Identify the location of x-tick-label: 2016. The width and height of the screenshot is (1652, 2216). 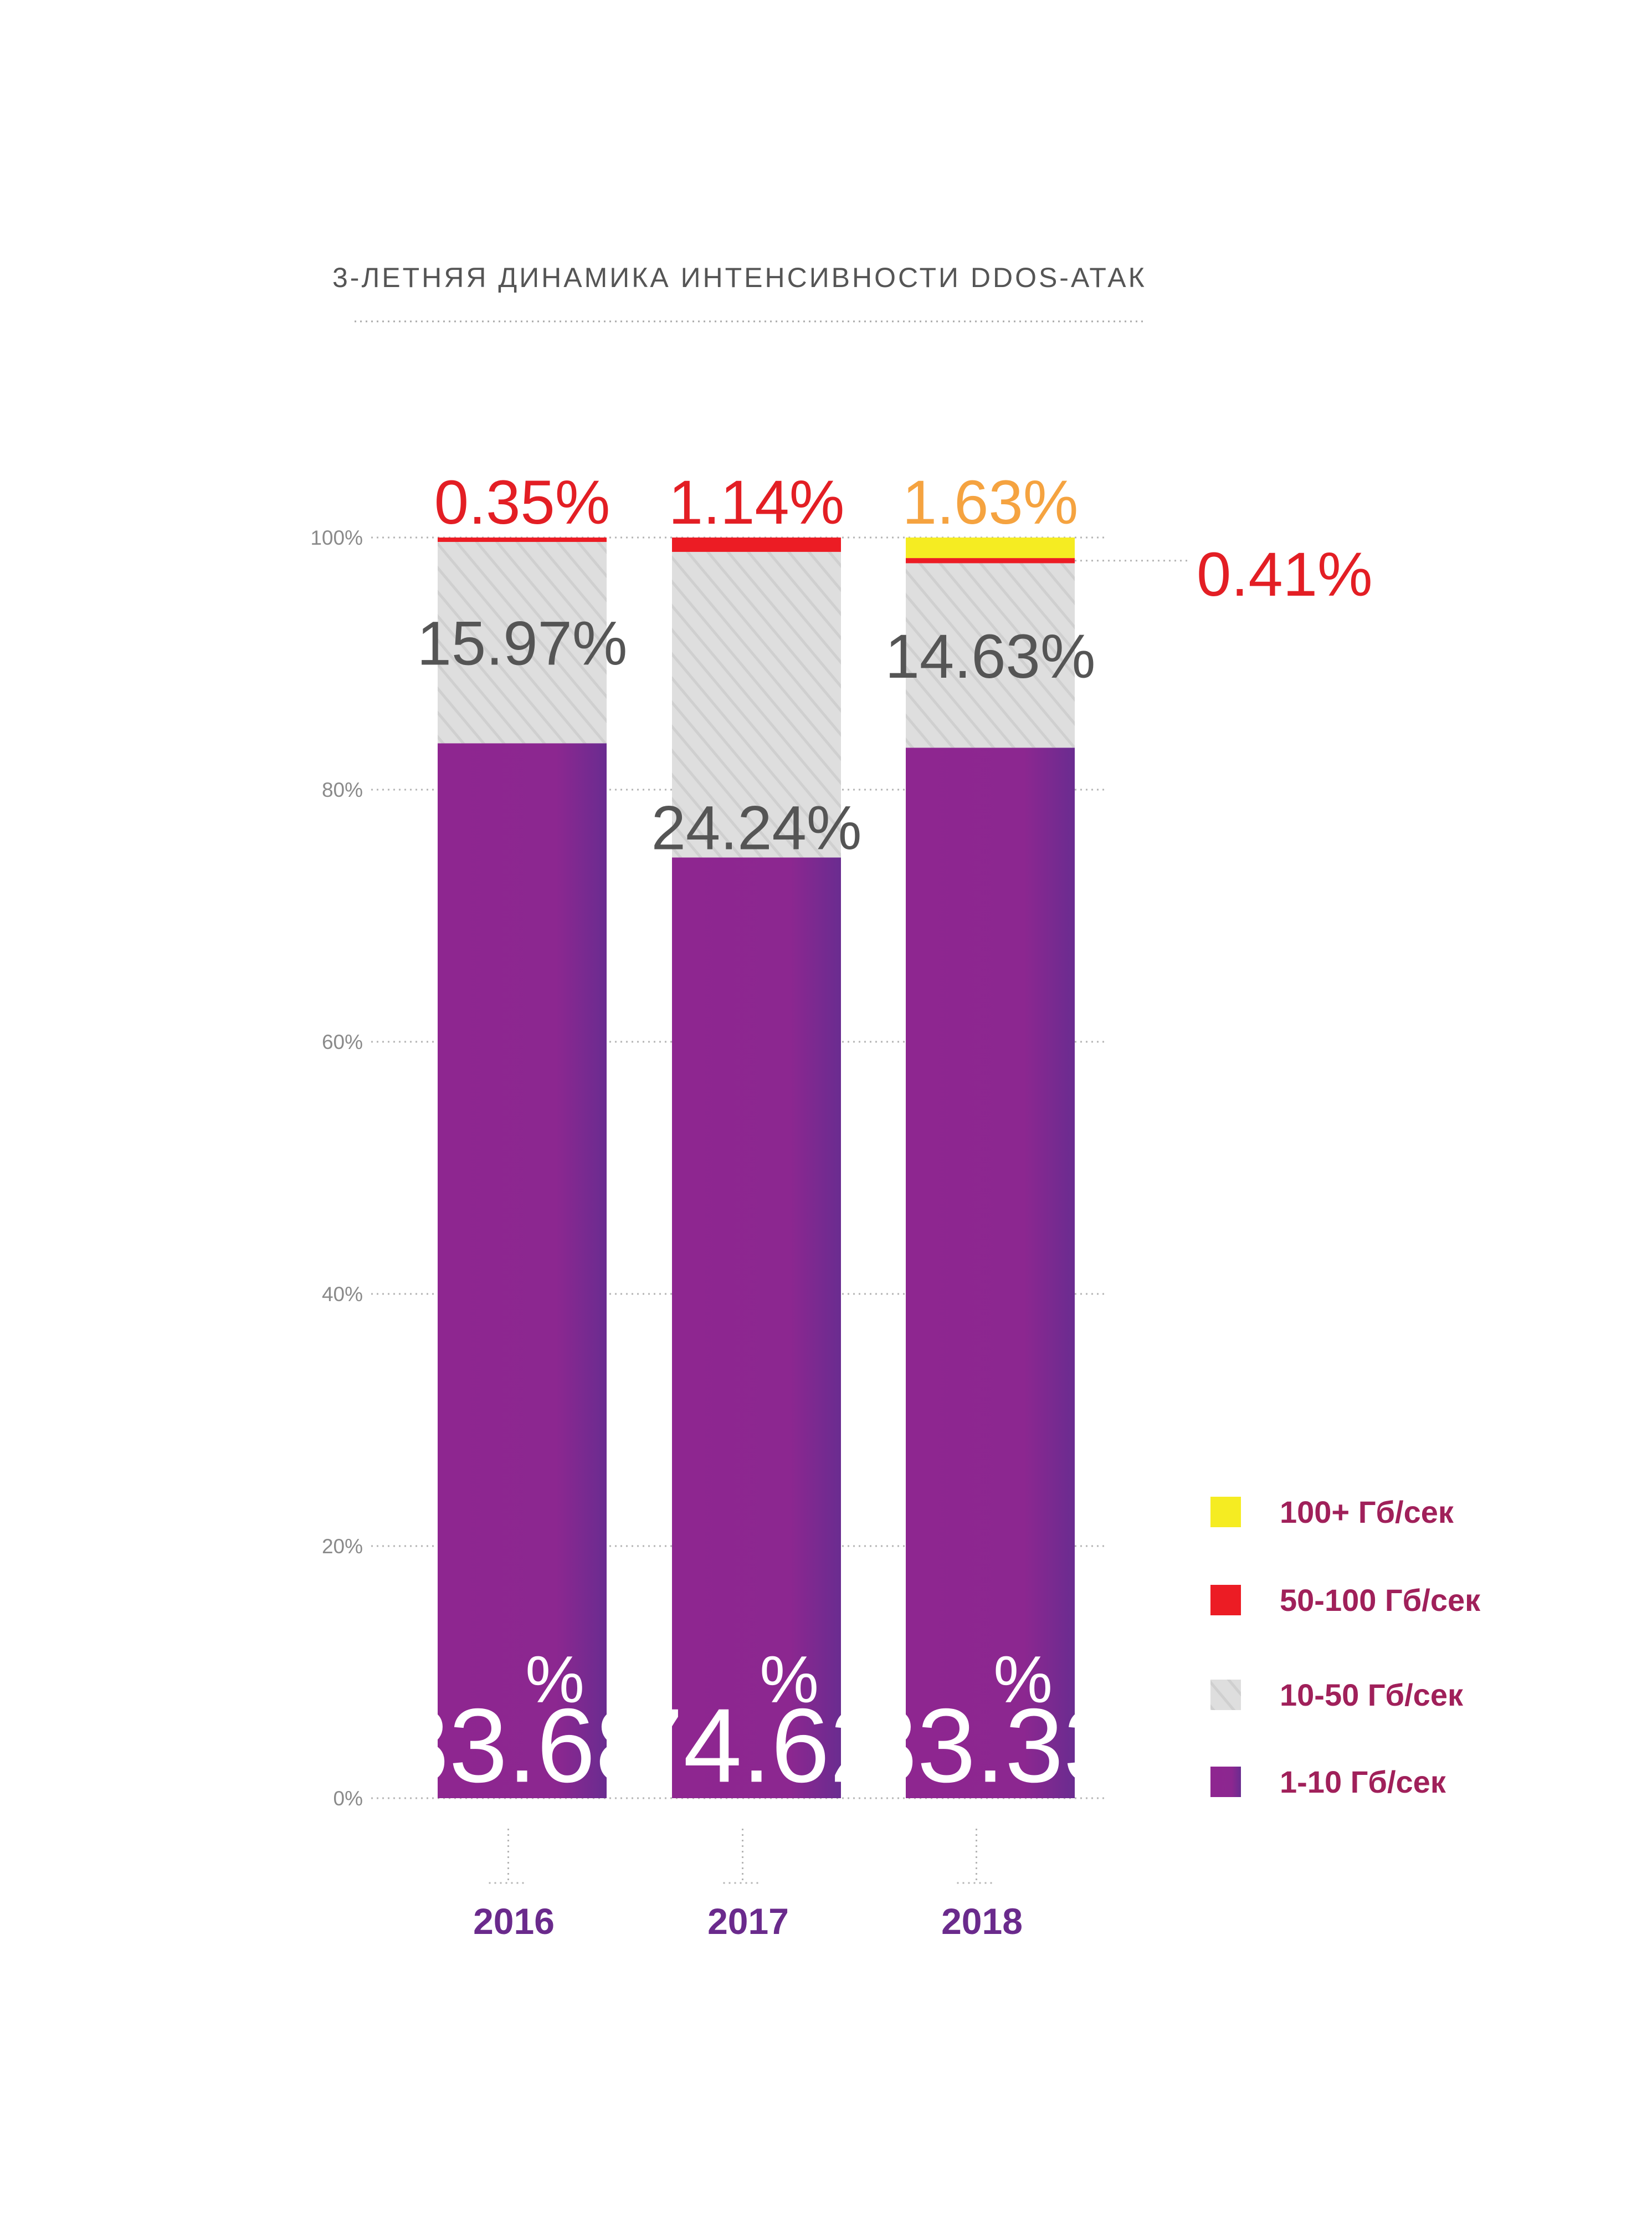
(514, 1921).